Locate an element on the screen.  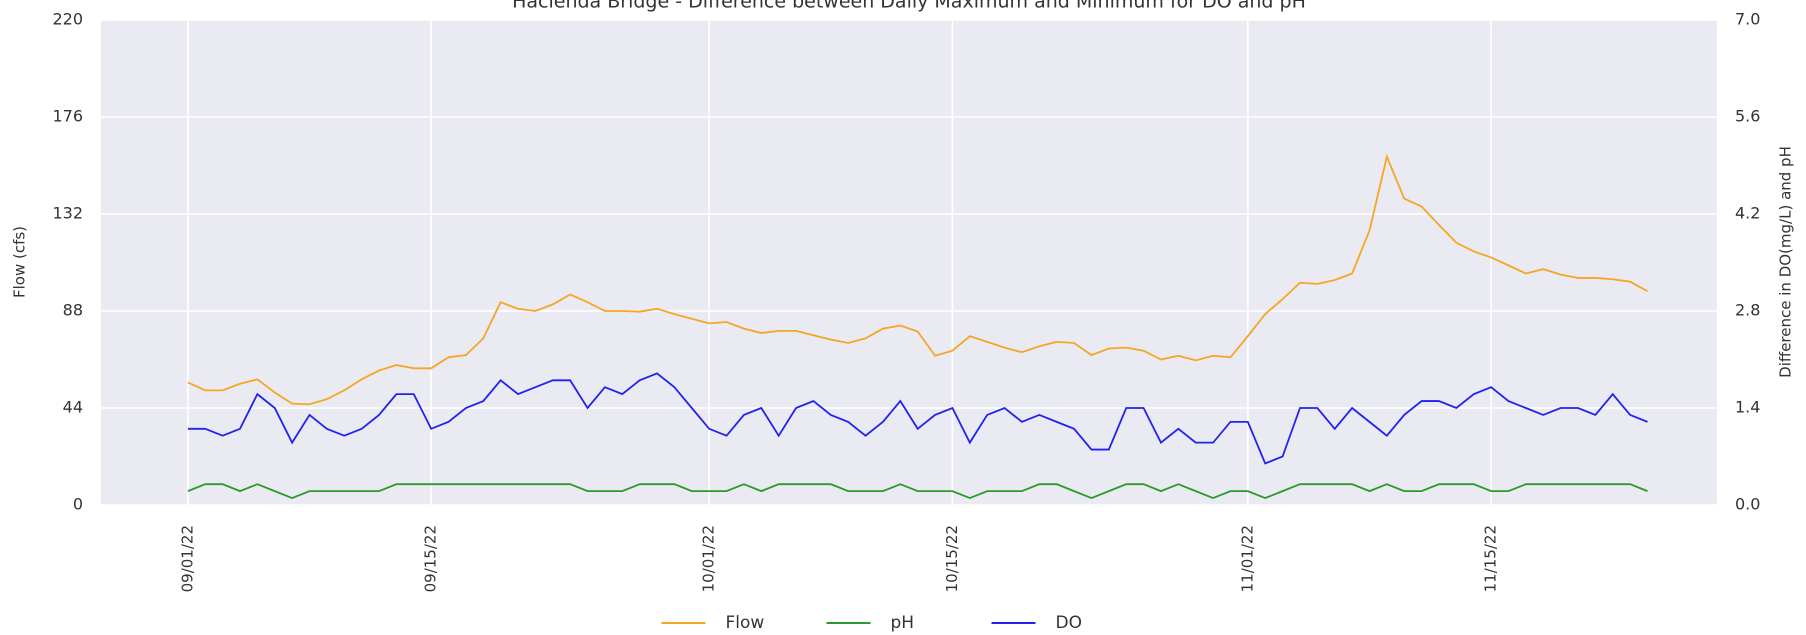
legend-label: pH is located at coordinates (903, 623).